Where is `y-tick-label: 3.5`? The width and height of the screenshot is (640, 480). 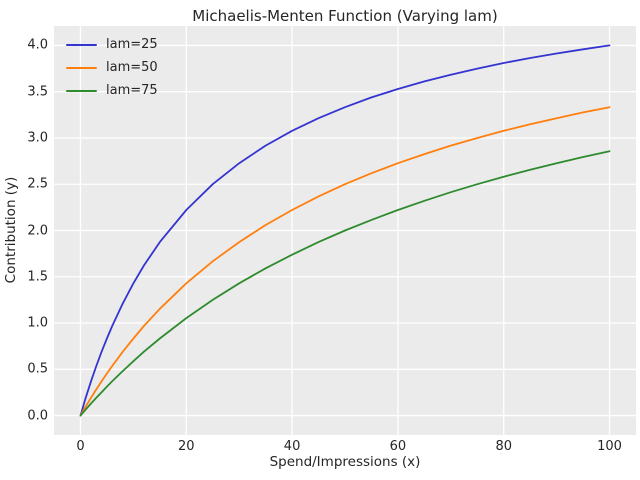 y-tick-label: 3.5 is located at coordinates (37, 92).